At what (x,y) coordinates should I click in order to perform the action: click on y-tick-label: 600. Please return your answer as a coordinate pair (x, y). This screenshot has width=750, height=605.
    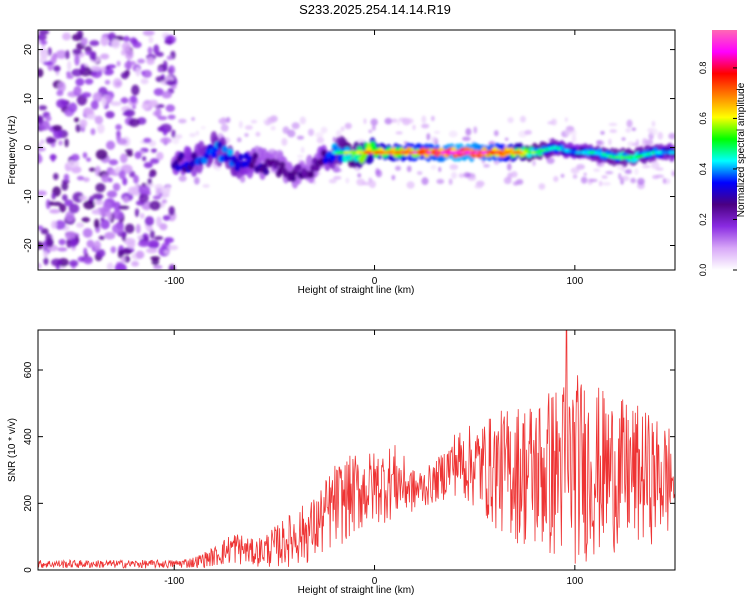
    Looking at the image, I should click on (28, 369).